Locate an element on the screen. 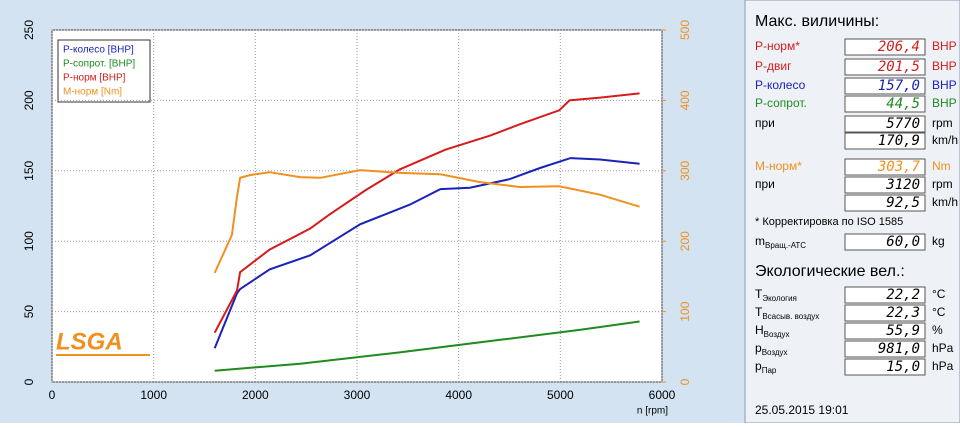  field-value: 170,9 is located at coordinates (899, 141).